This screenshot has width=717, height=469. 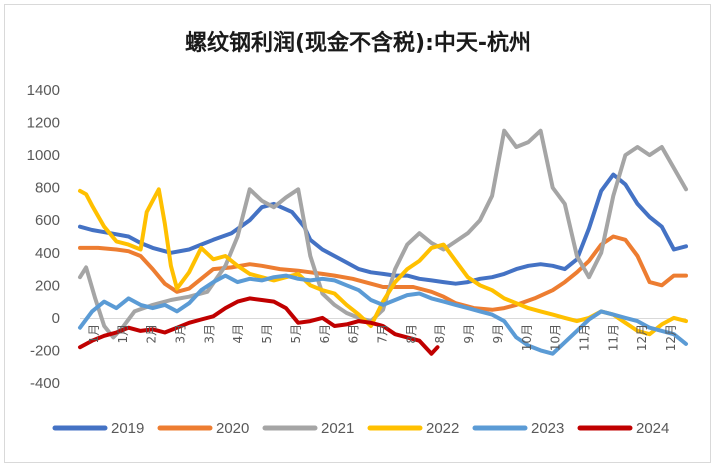 What do you see at coordinates (238, 334) in the screenshot?
I see `x-tick-label: 4月` at bounding box center [238, 334].